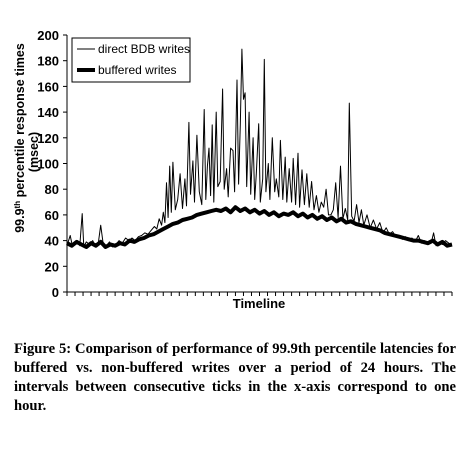  Describe the element at coordinates (52, 241) in the screenshot. I see `y-tick-label: 40` at that location.